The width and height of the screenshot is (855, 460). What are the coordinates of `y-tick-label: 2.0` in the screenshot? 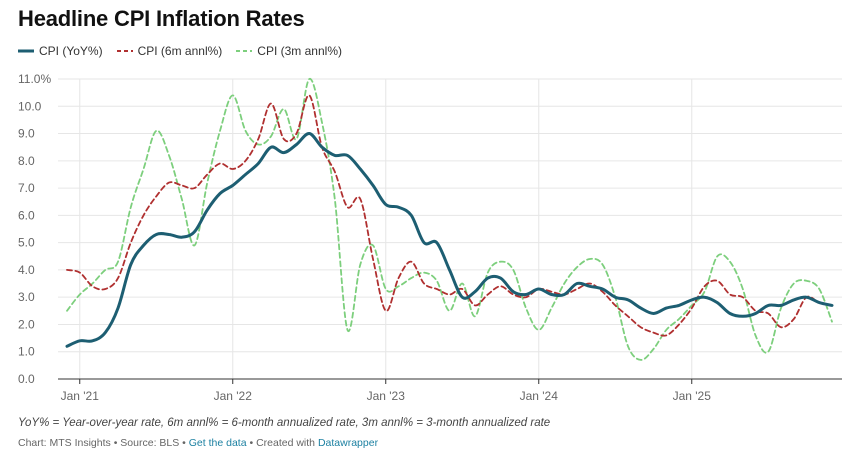 It's located at (26, 324).